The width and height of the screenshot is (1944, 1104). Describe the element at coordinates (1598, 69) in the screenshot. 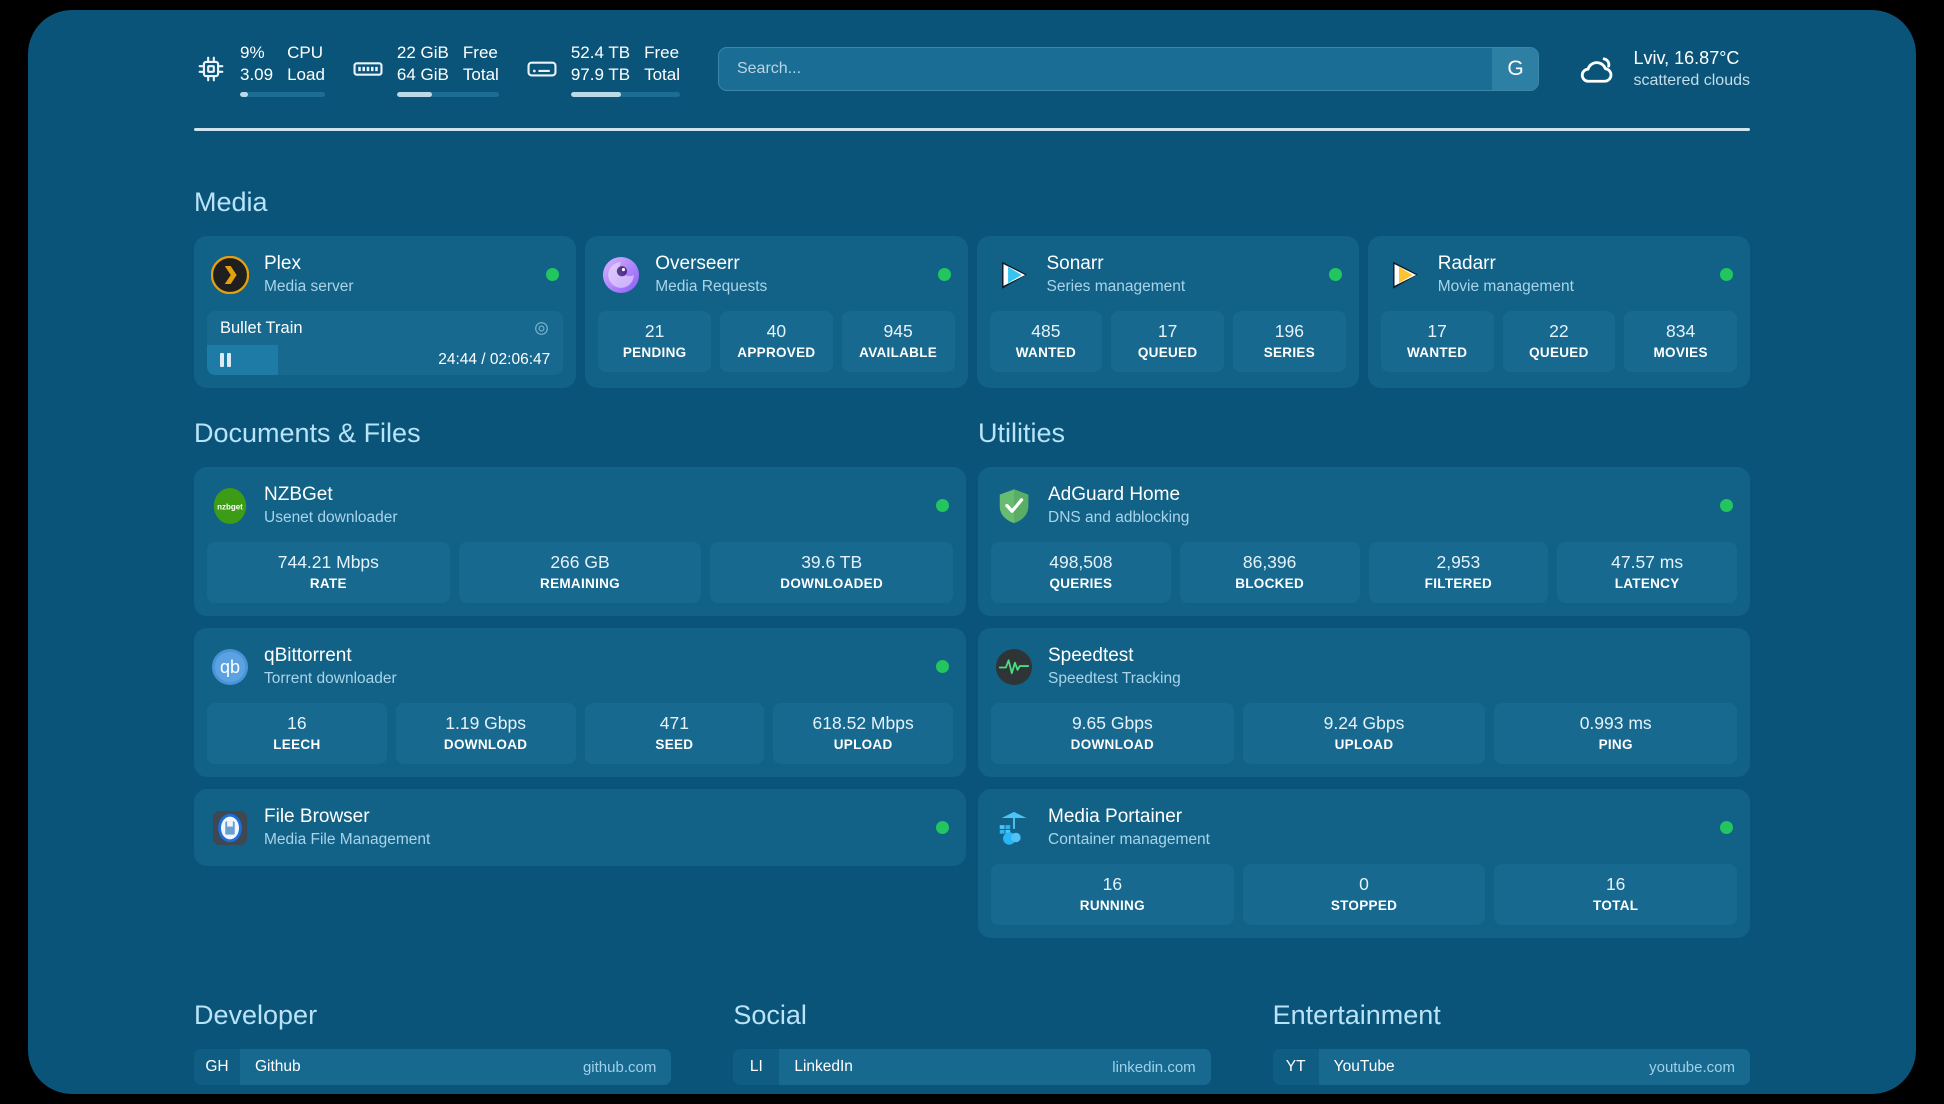

I see `cloud-icon` at that location.